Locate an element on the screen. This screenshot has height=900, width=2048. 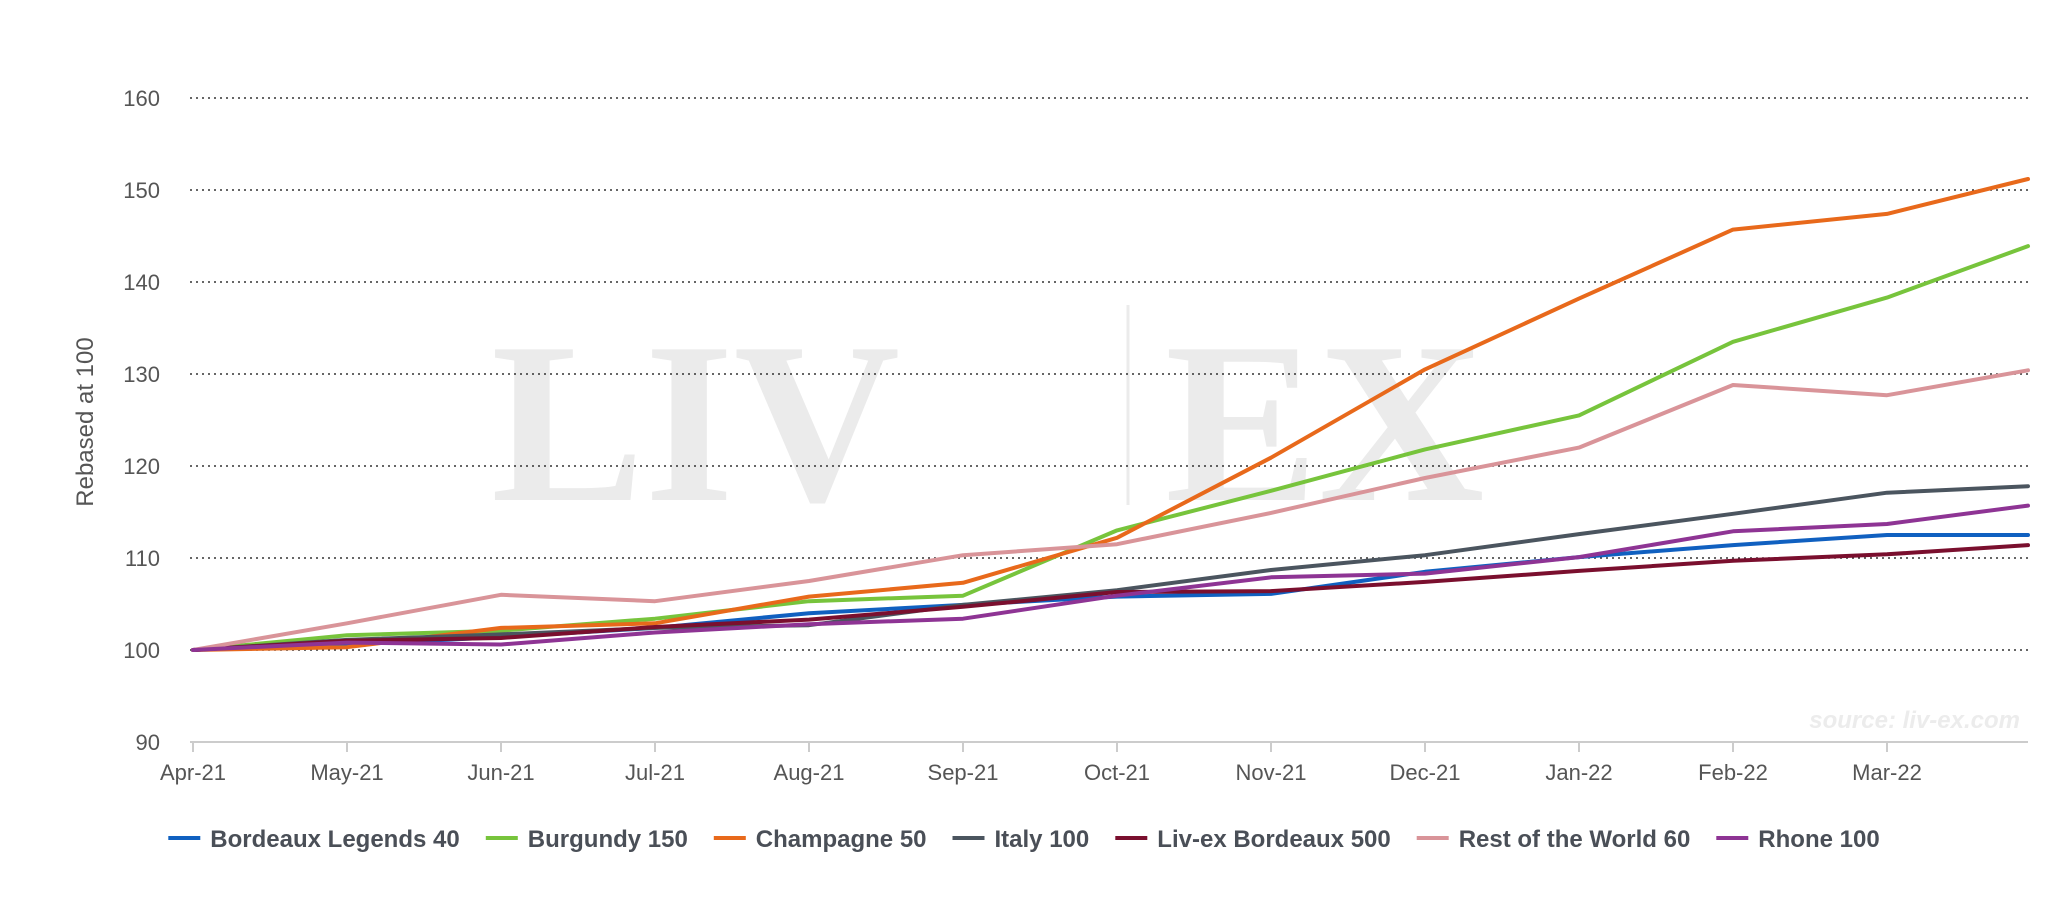
x-tick-label: Apr-21 is located at coordinates (193, 772).